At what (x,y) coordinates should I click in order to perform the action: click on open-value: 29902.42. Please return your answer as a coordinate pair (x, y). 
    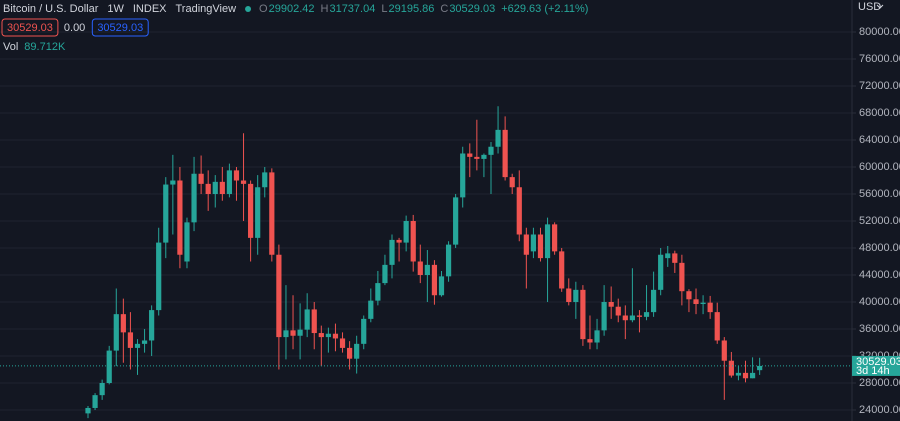
    Looking at the image, I should click on (292, 9).